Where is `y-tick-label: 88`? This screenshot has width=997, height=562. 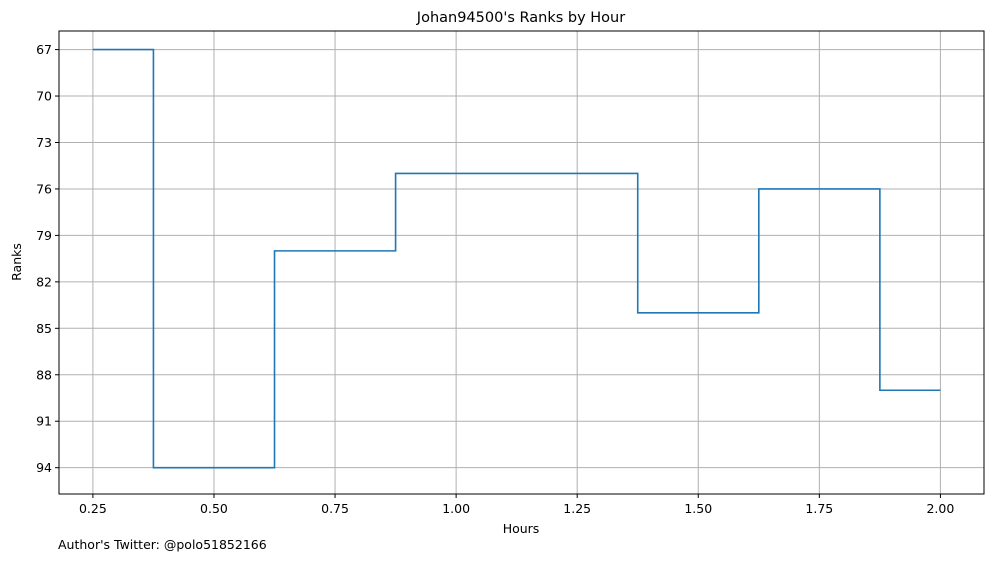
y-tick-label: 88 is located at coordinates (44, 374).